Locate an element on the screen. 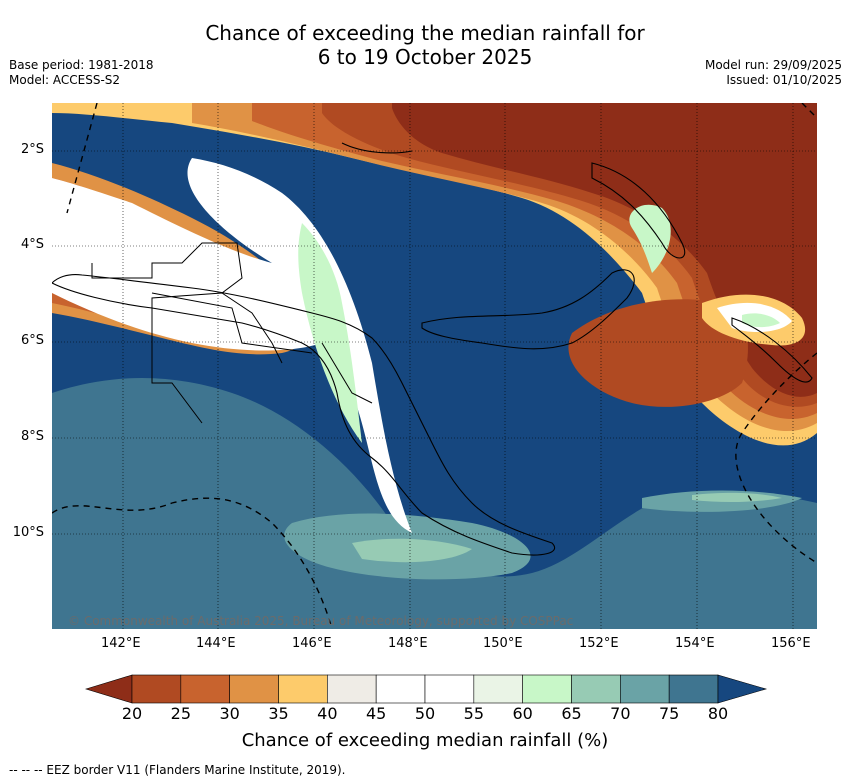 Image resolution: width=850 pixels, height=781 pixels. colorbar-title: Chance of exceeding median rainfall (%) is located at coordinates (425, 740).